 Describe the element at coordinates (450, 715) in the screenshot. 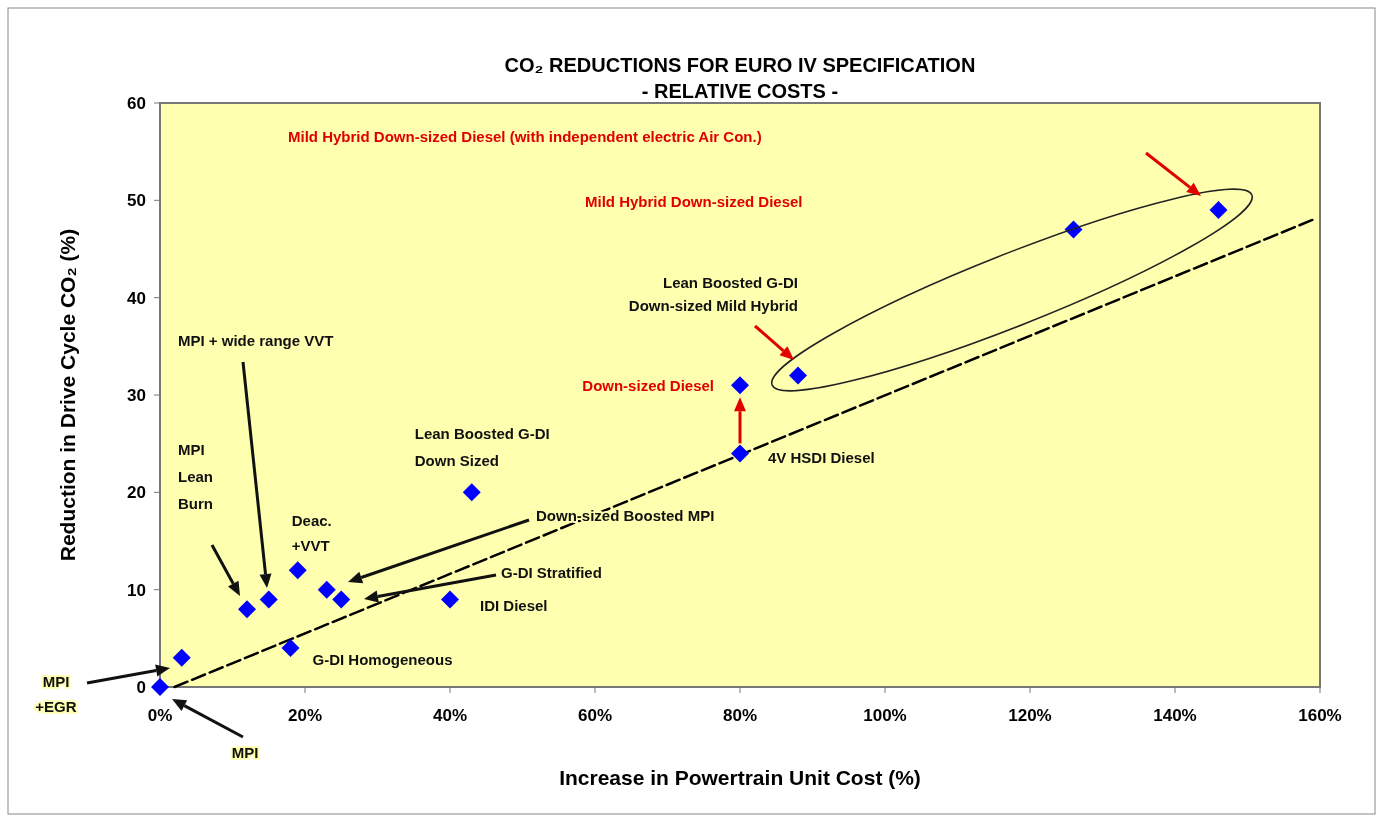

I see `x-tick-label: 40%` at that location.